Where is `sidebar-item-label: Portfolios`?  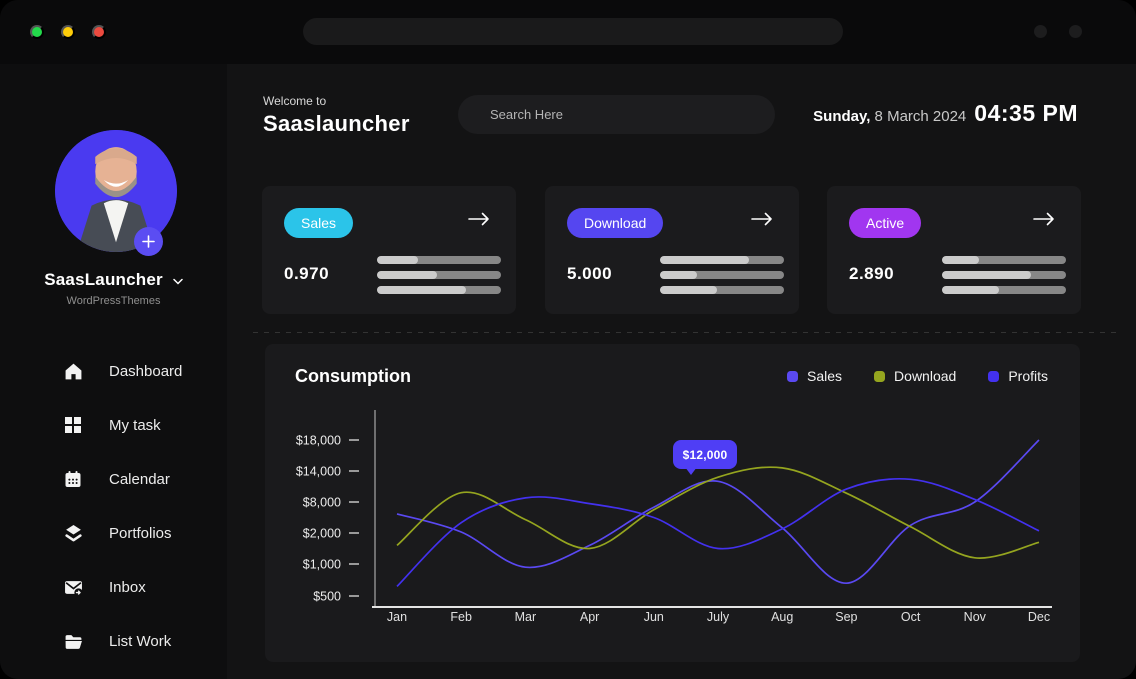
sidebar-item-label: Portfolios is located at coordinates (140, 533).